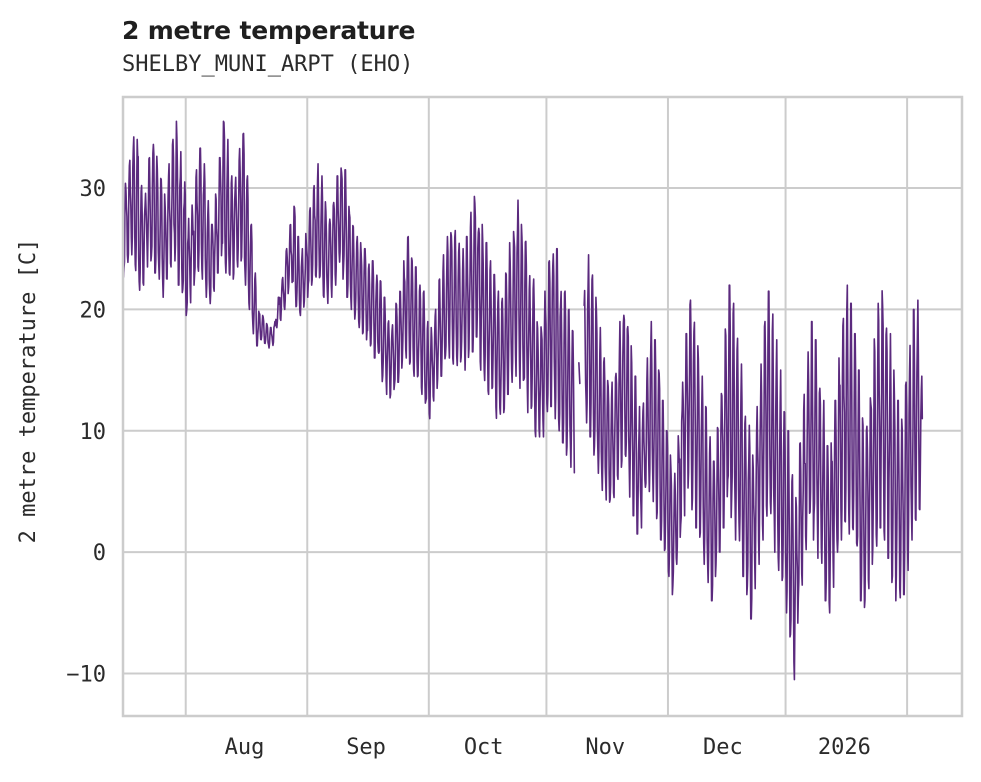 This screenshot has width=981, height=782. Describe the element at coordinates (99, 553) in the screenshot. I see `y-tick-label: 0` at that location.